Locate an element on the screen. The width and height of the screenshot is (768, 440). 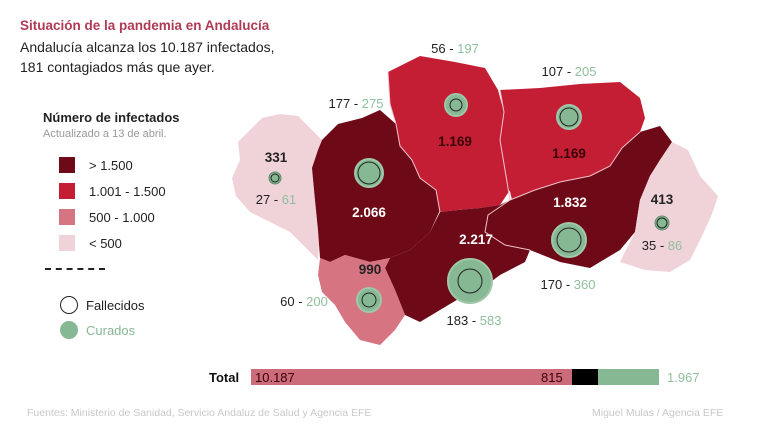
deaths-bubble-malaga is located at coordinates (470, 281).